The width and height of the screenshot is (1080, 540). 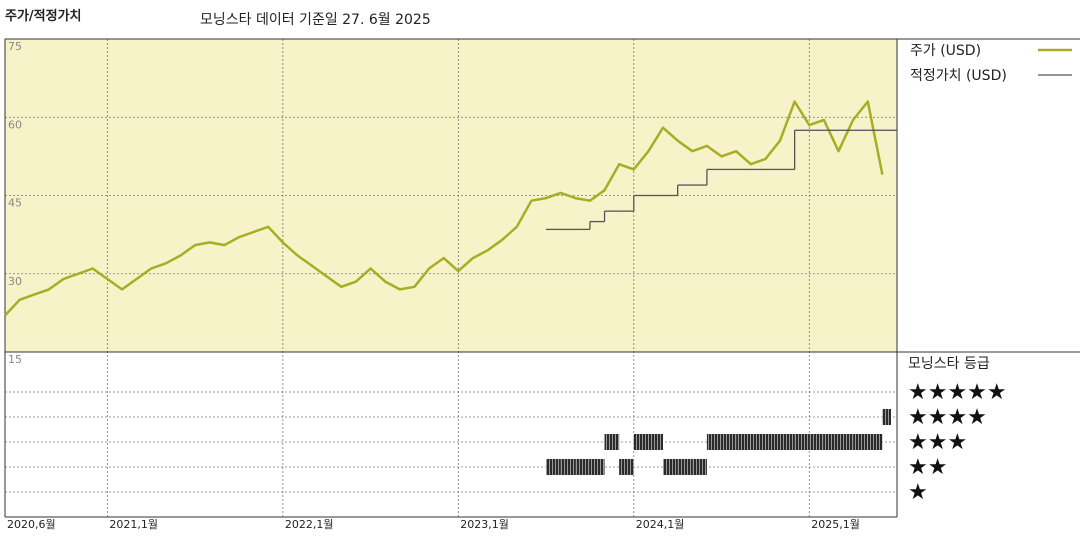 I want to click on rating-label: ★★★★★, so click(x=957, y=392).